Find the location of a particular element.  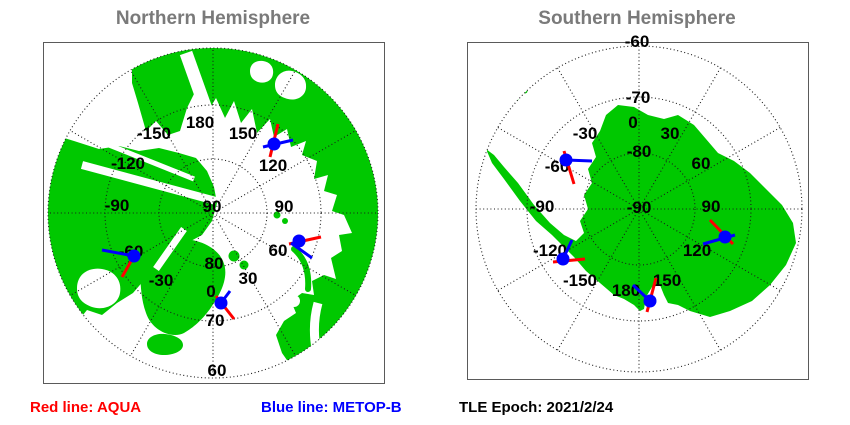

latitude-circle is located at coordinates (639, 209).